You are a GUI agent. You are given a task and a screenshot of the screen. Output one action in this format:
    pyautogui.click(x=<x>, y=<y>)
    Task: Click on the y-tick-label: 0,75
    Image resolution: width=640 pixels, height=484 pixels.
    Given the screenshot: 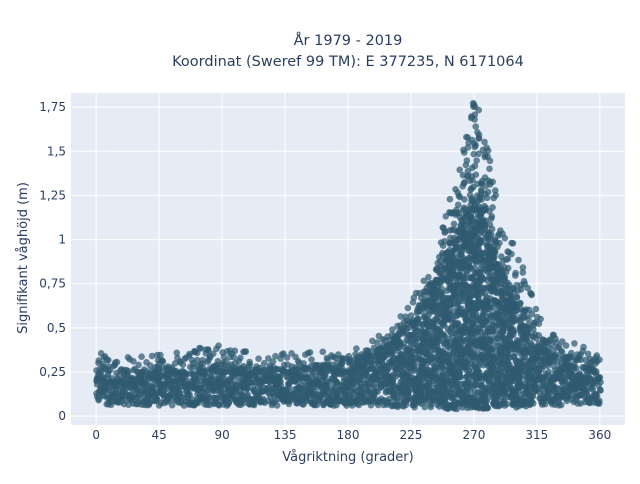 What is the action you would take?
    pyautogui.click(x=52, y=284)
    